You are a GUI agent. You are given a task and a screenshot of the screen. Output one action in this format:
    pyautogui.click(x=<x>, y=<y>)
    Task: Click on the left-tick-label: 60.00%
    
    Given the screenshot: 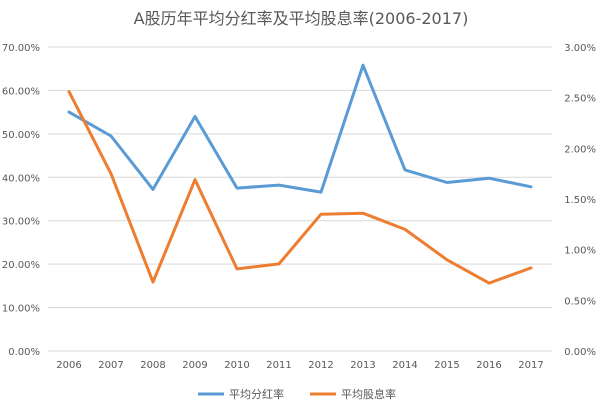 What is the action you would take?
    pyautogui.click(x=21, y=91)
    